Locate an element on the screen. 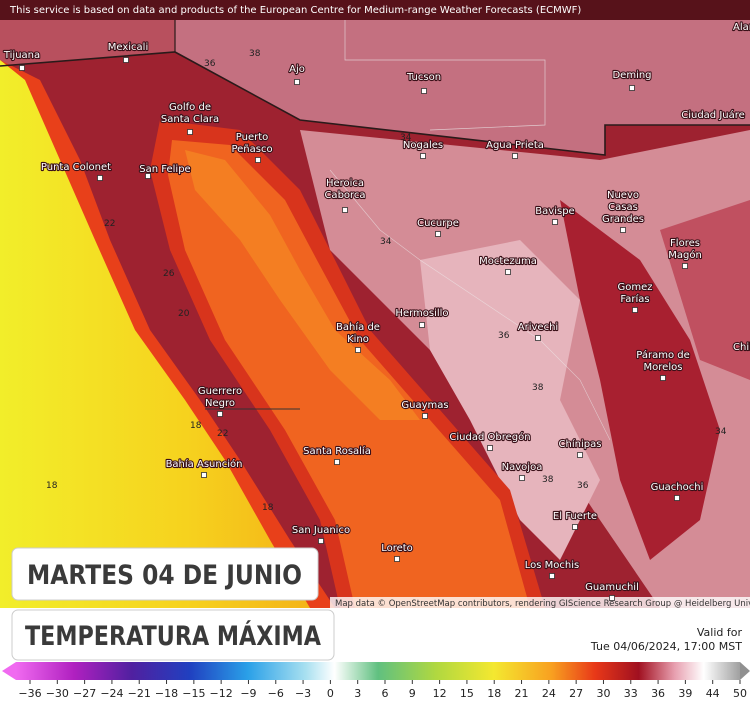  place-label: Alam is located at coordinates (741, 27).